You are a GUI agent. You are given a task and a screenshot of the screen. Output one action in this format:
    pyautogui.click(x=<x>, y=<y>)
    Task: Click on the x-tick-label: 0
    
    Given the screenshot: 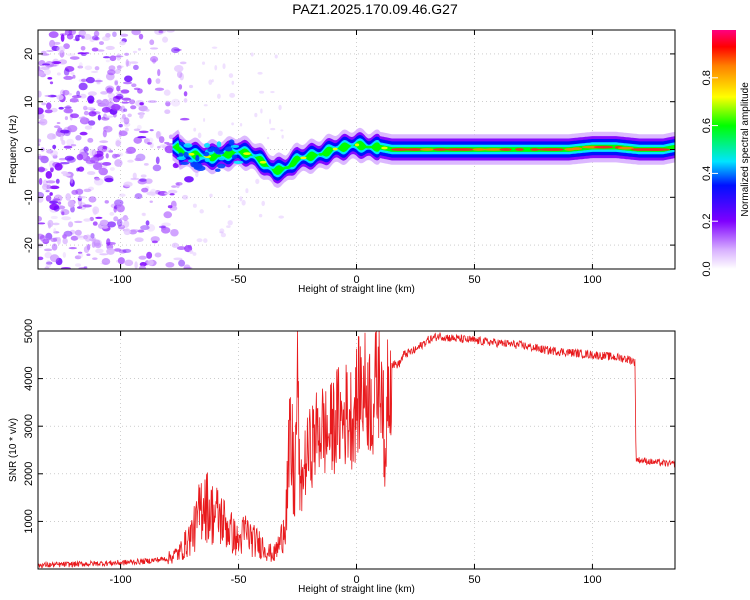 What is the action you would take?
    pyautogui.click(x=356, y=280)
    